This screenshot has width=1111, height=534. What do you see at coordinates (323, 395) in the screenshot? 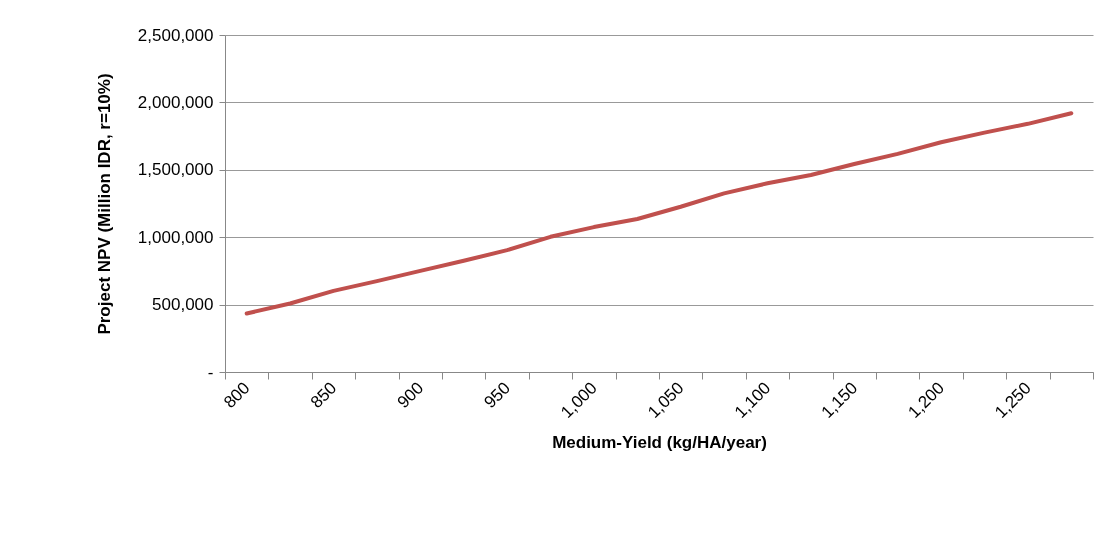
I see `x-tick-label: 850` at bounding box center [323, 395].